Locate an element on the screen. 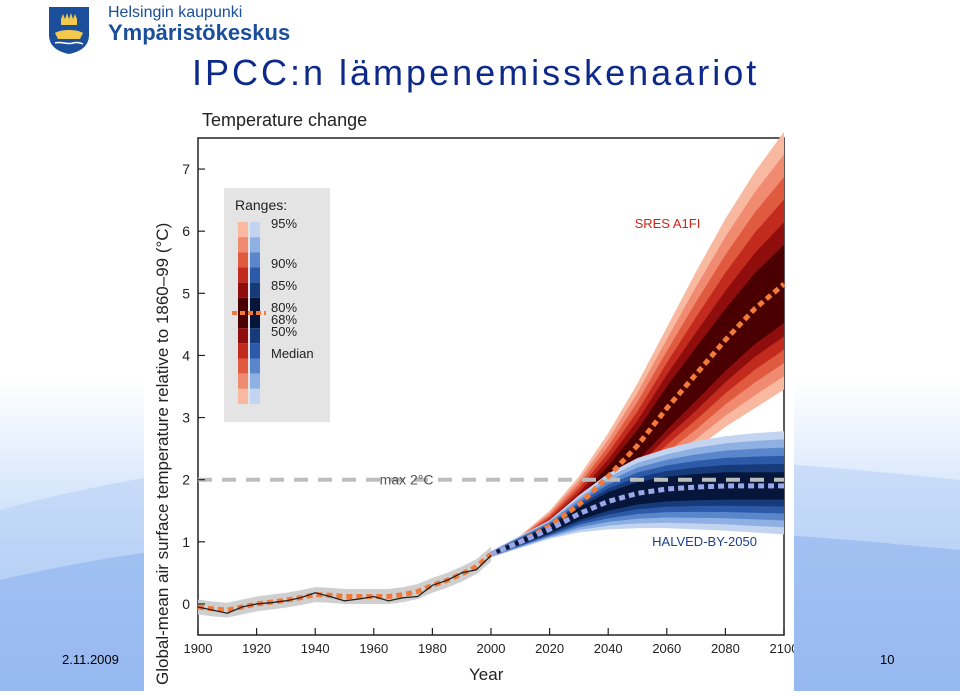 The height and width of the screenshot is (696, 960). y-tick-label: 0 is located at coordinates (186, 604).